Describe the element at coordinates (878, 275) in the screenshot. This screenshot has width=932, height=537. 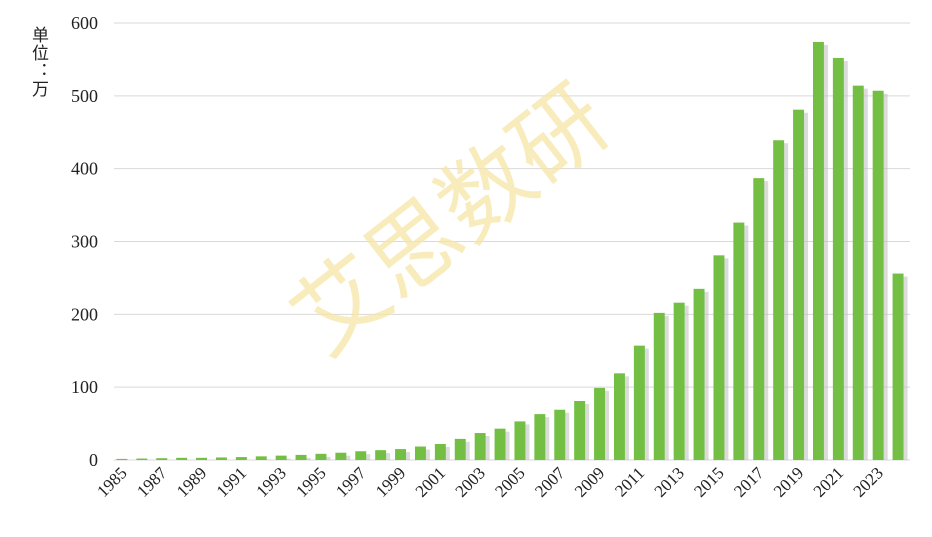
I see `bar-2023` at that location.